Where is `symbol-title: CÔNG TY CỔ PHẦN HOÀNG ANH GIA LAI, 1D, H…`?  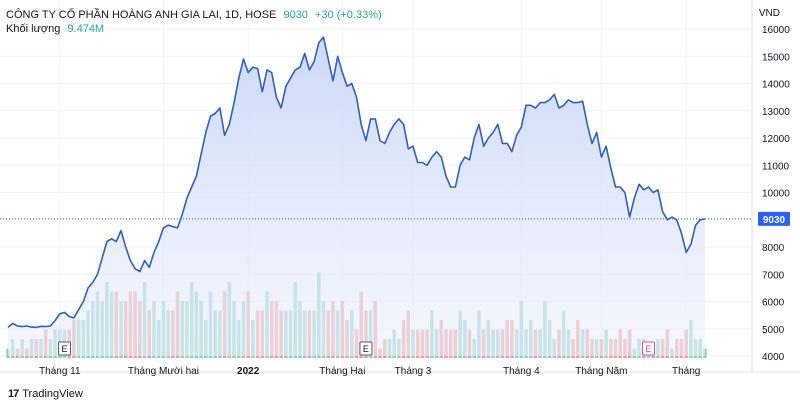
symbol-title: CÔNG TY CỔ PHẦN HOÀNG ANH GIA LAI, 1D, H… is located at coordinates (141, 15).